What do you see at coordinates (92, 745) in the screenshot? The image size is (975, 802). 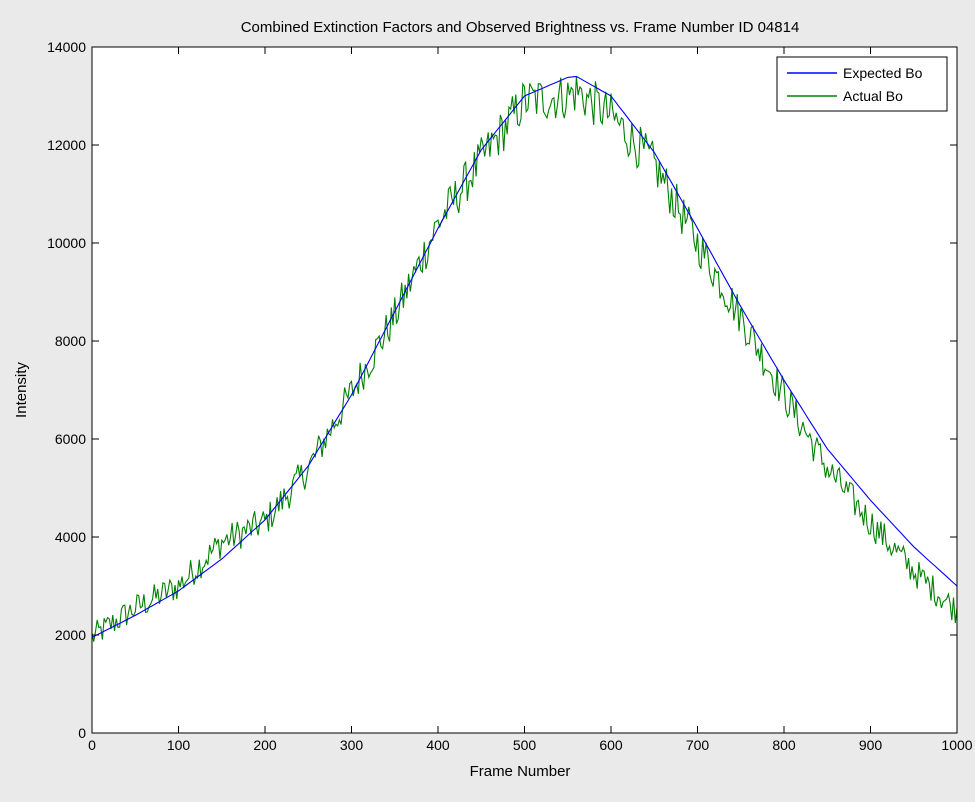 I see `x-tick-label: 0` at bounding box center [92, 745].